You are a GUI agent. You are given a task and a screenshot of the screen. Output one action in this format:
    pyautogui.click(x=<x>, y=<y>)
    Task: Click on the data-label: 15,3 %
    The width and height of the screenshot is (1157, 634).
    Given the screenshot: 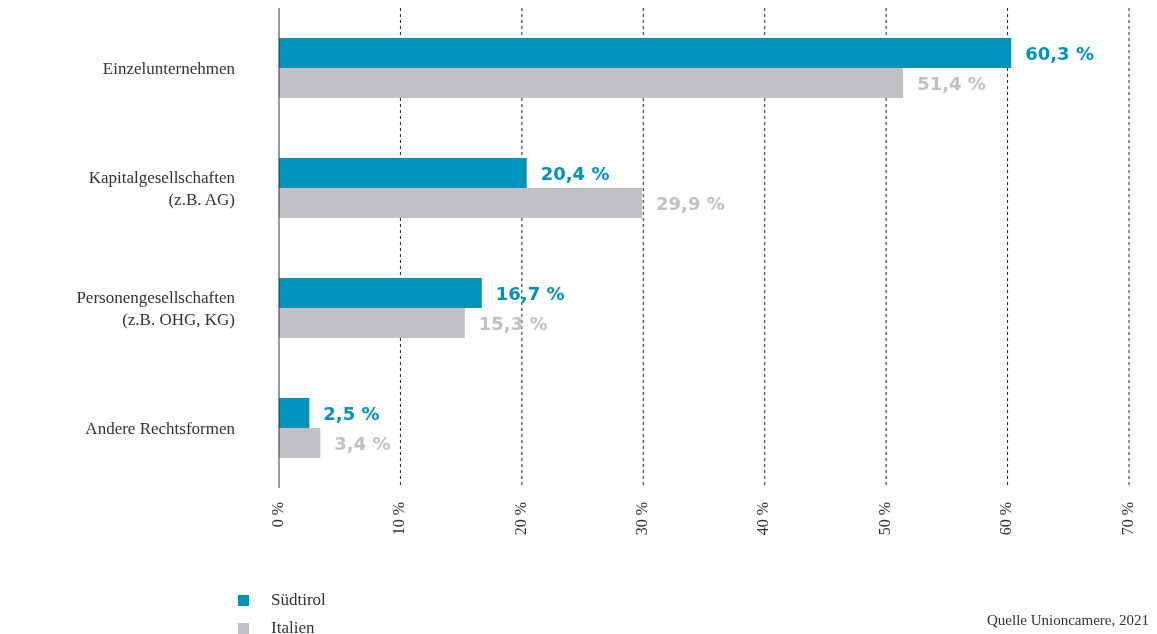 What is the action you would take?
    pyautogui.click(x=513, y=323)
    